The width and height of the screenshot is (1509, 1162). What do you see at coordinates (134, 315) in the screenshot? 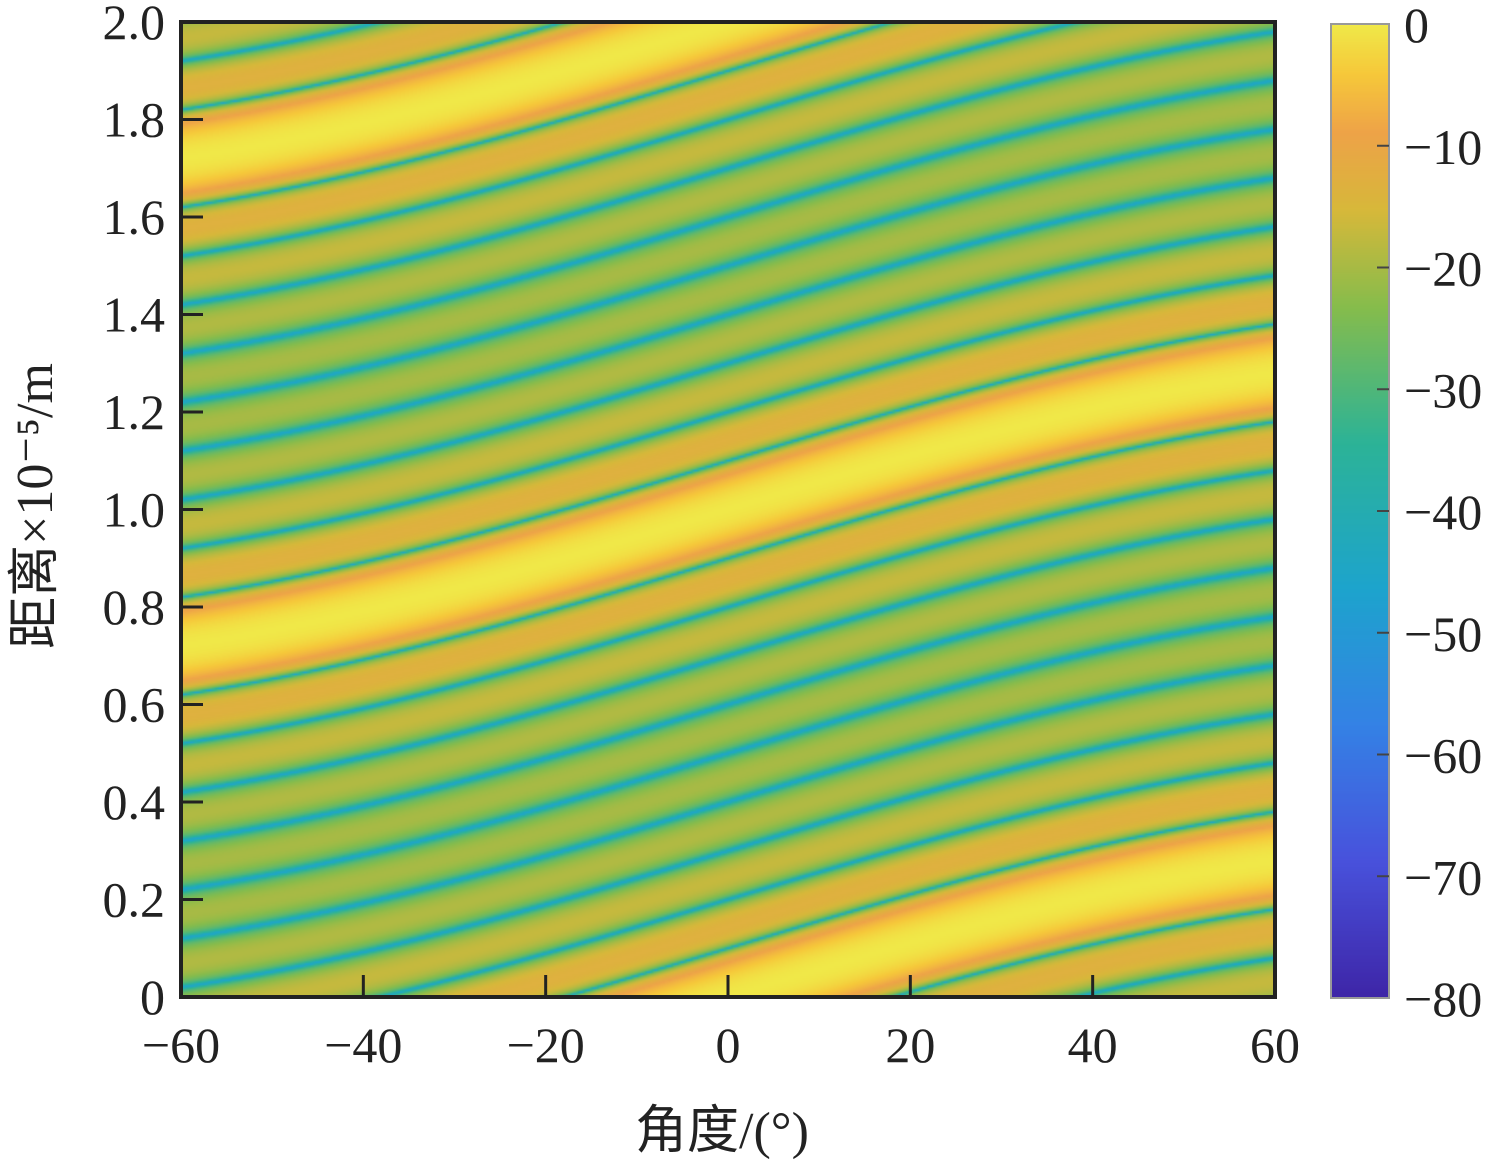
I see `y-tick-label: 1.4` at bounding box center [134, 315].